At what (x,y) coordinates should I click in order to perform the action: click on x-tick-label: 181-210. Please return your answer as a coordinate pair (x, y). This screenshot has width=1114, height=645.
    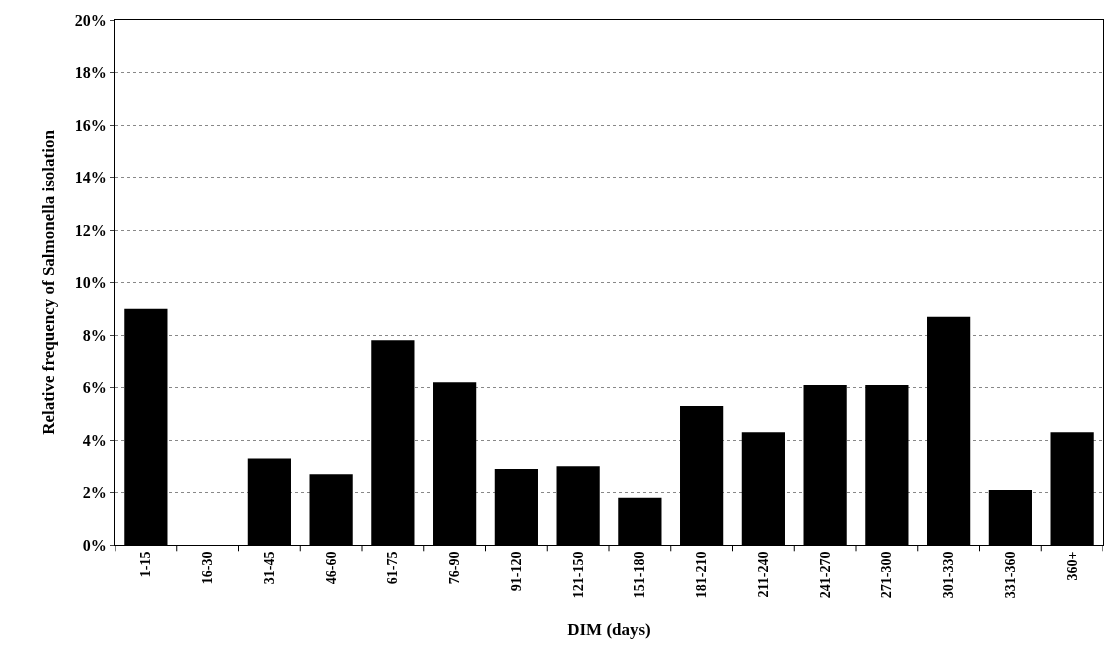
    Looking at the image, I should click on (702, 575).